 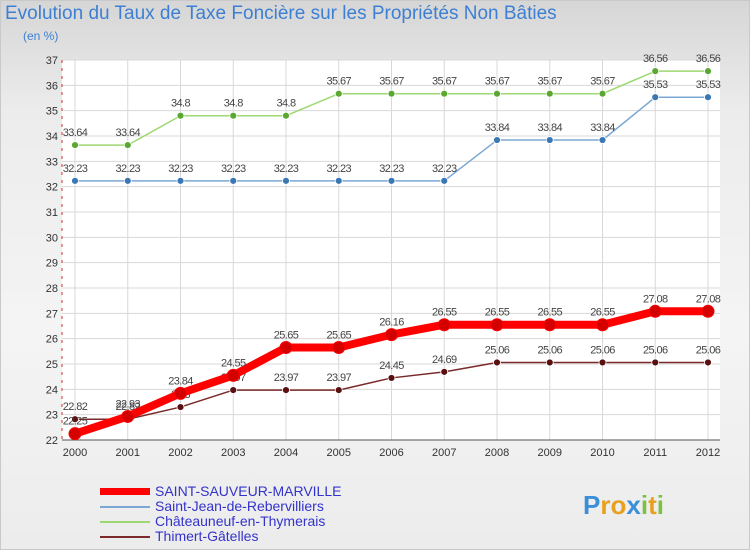 What do you see at coordinates (391, 323) in the screenshot?
I see `data-label: 26.16` at bounding box center [391, 323].